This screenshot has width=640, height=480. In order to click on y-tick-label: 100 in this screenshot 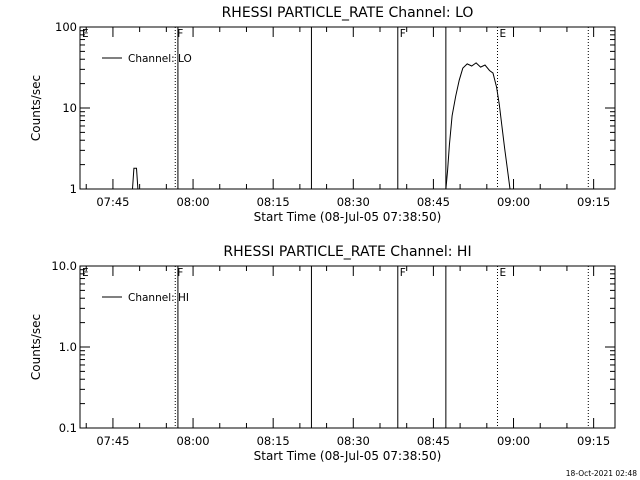, I will do `click(66, 27)`.